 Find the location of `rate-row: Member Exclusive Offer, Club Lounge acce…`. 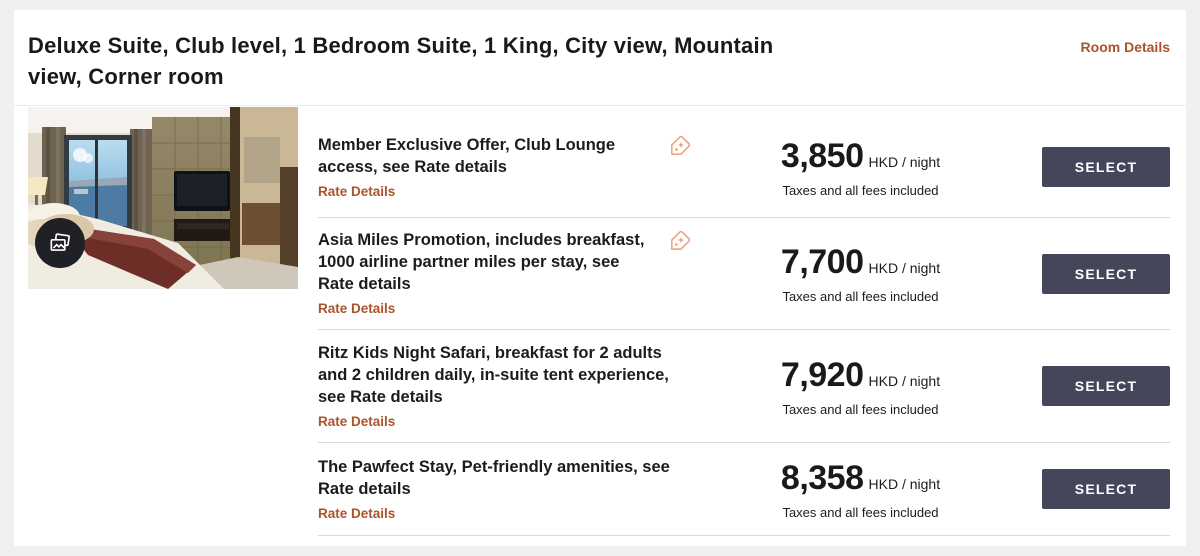

rate-row: Member Exclusive Offer, Club Lounge acce… is located at coordinates (744, 161).